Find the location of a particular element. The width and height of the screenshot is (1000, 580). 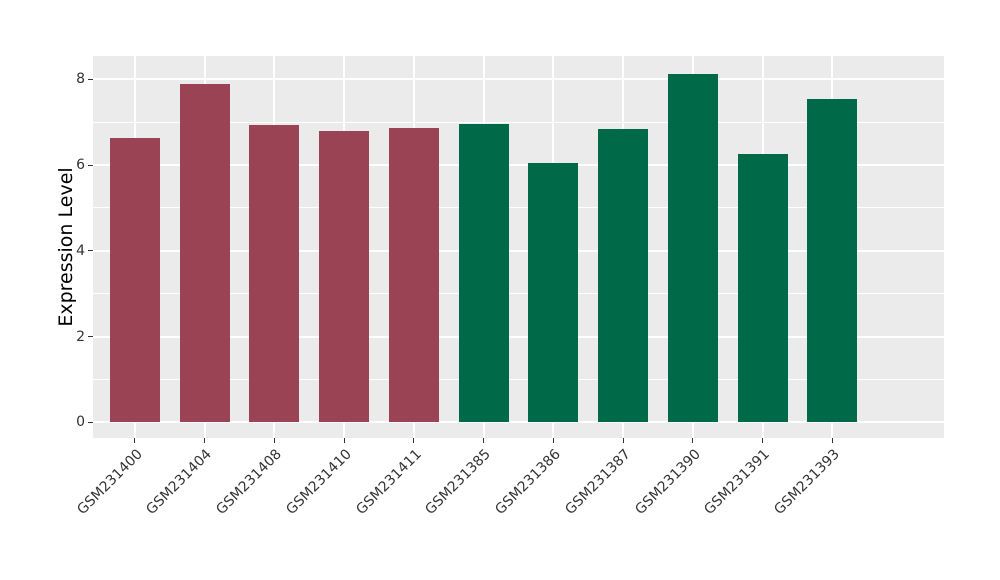

y-tick-label: 6 is located at coordinates (80, 165).